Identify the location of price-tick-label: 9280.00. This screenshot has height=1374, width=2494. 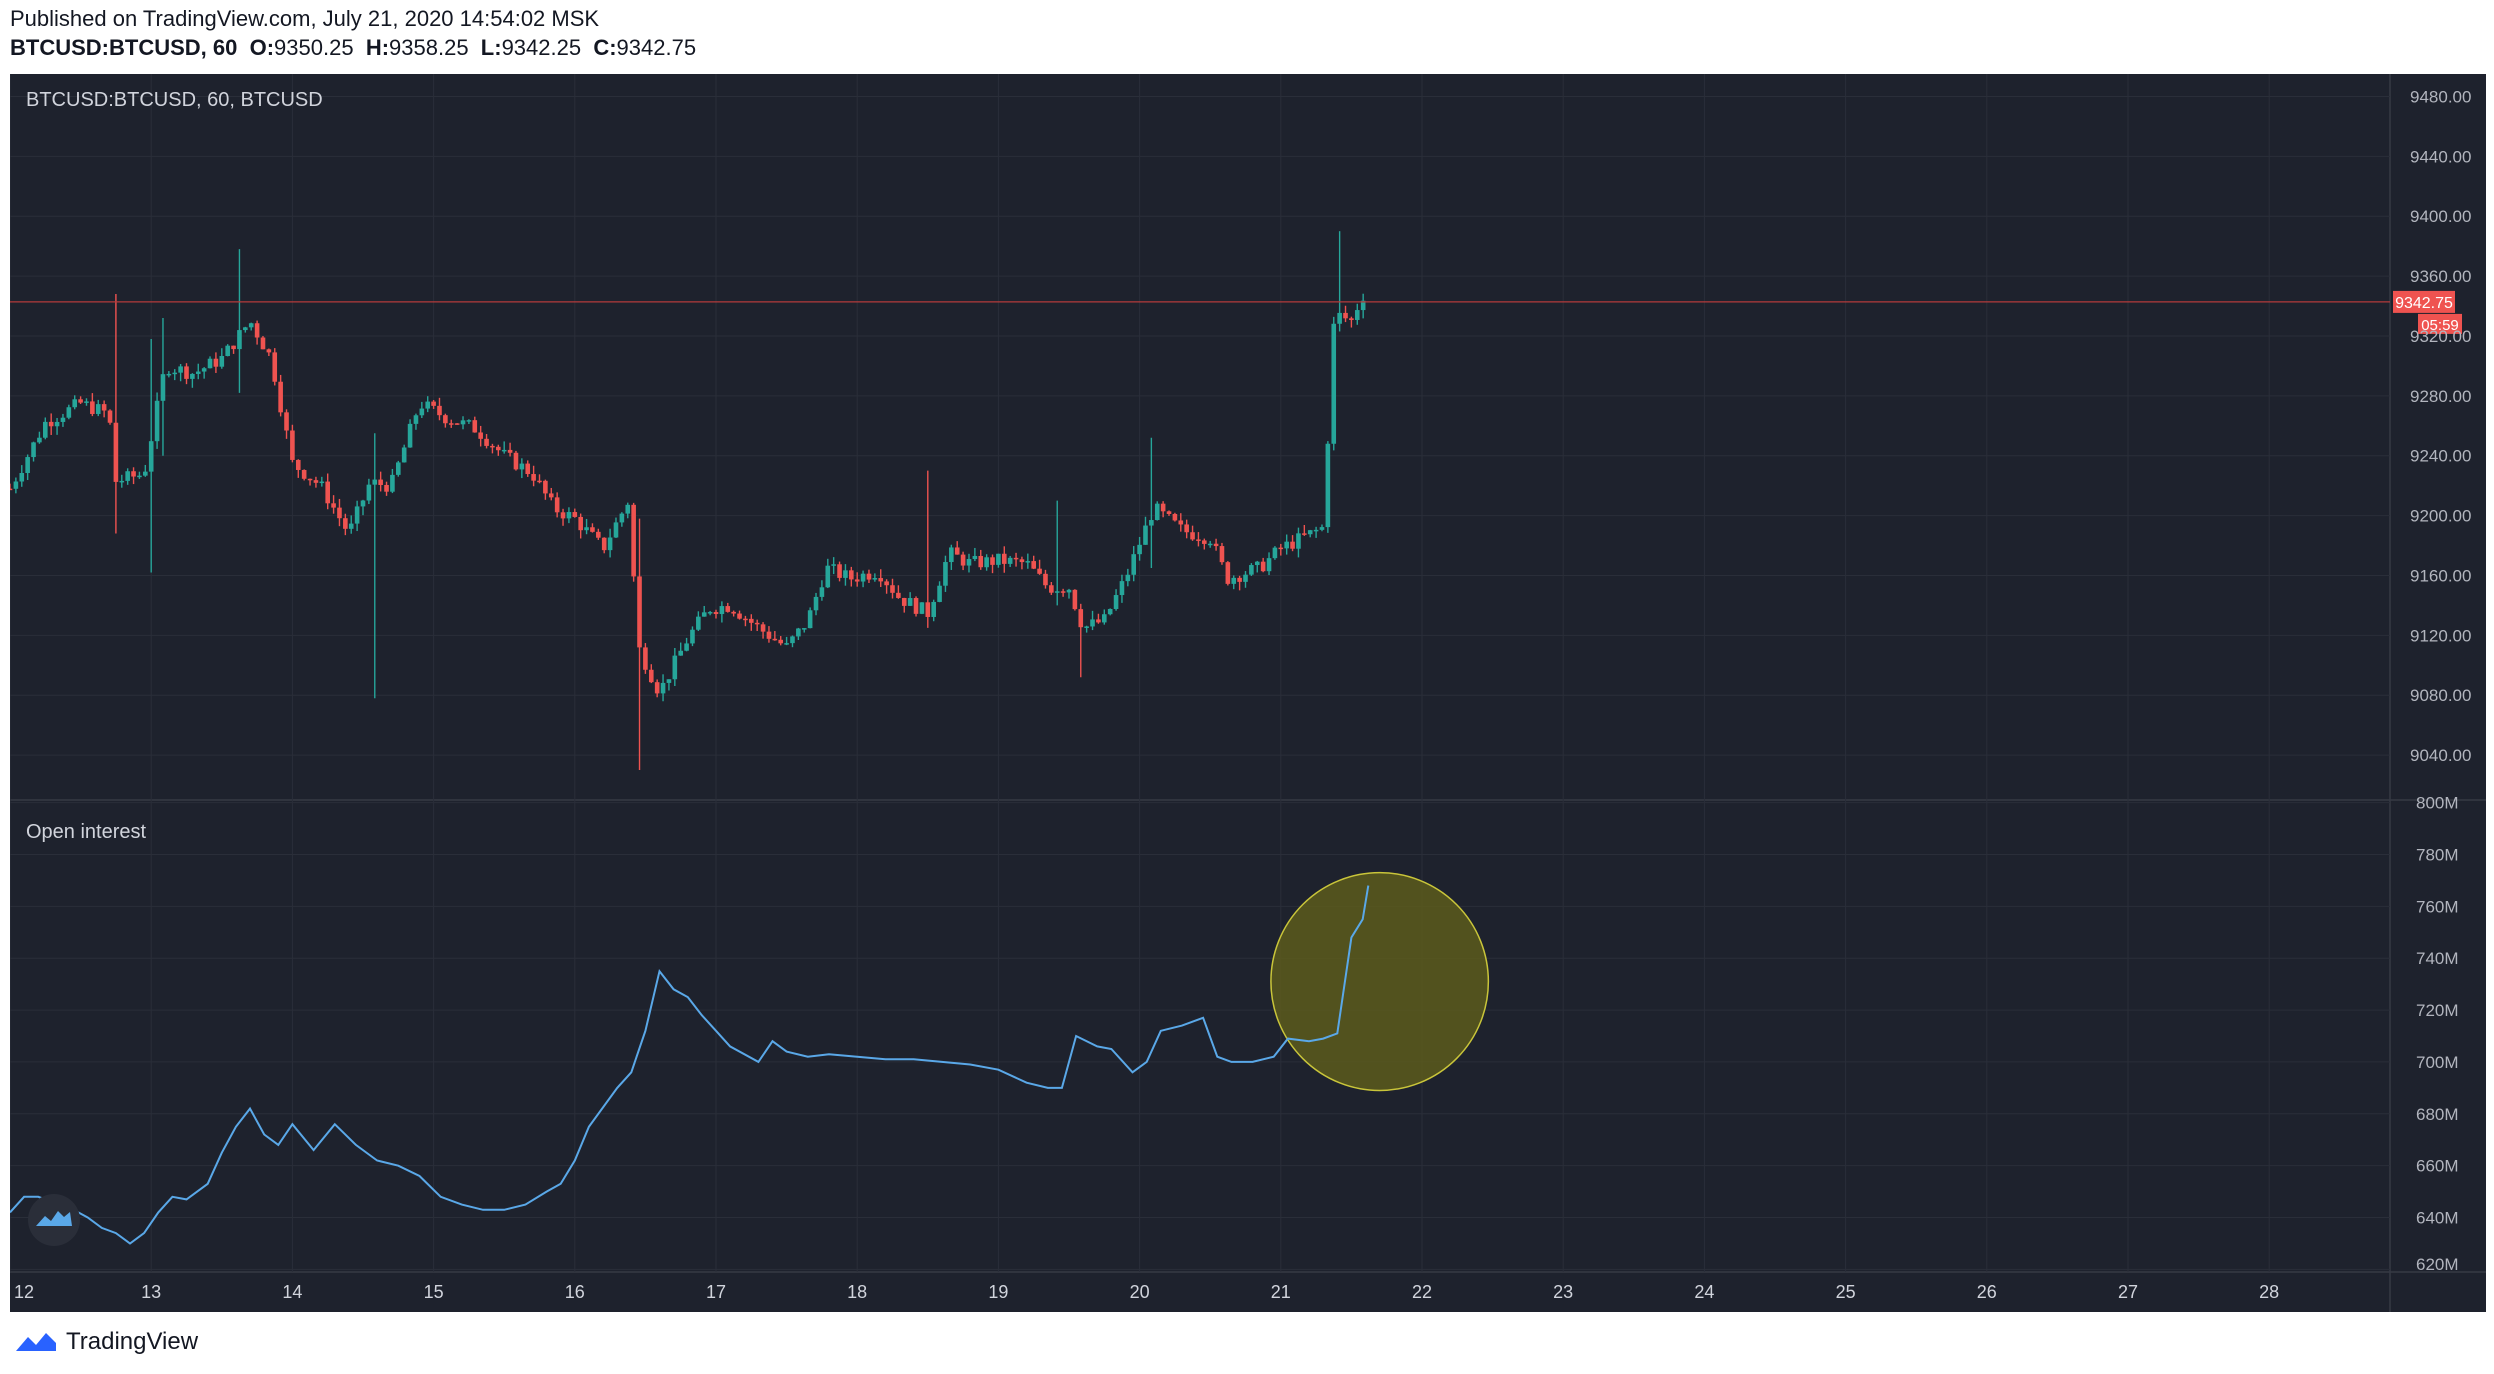
(2440, 396).